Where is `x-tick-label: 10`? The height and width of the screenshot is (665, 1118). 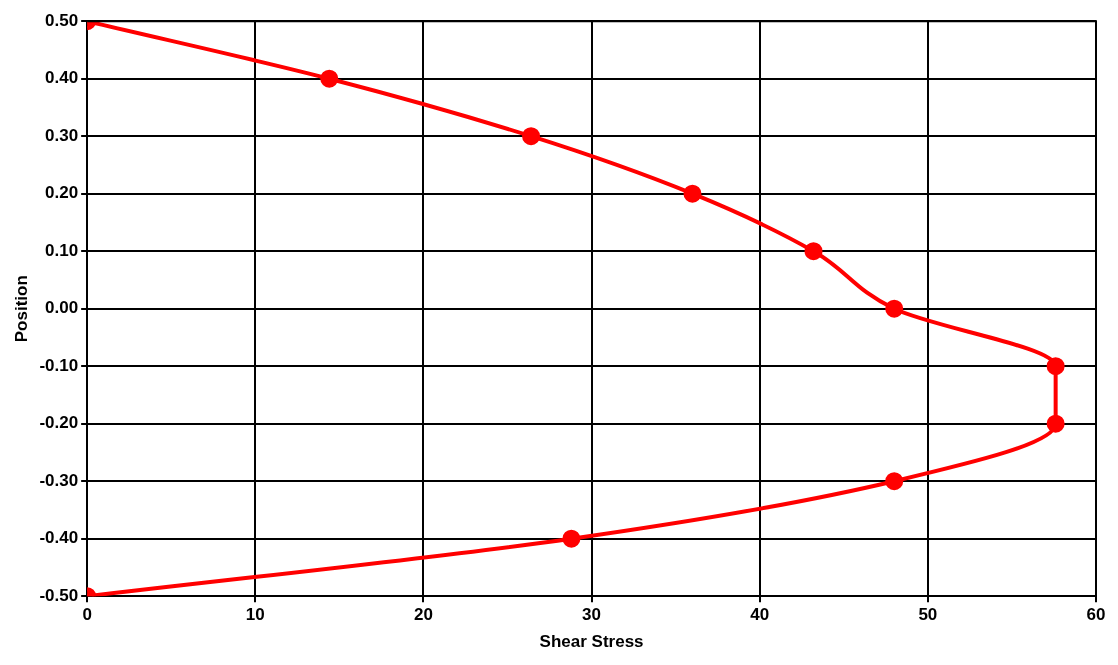 x-tick-label: 10 is located at coordinates (255, 615).